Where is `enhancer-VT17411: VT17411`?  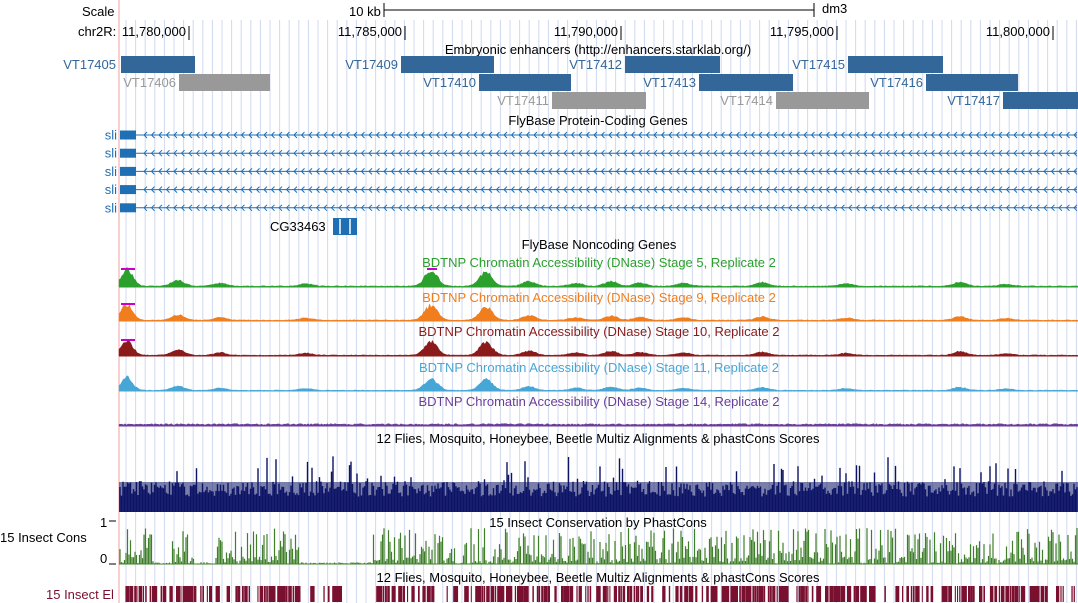 enhancer-VT17411: VT17411 is located at coordinates (571, 100).